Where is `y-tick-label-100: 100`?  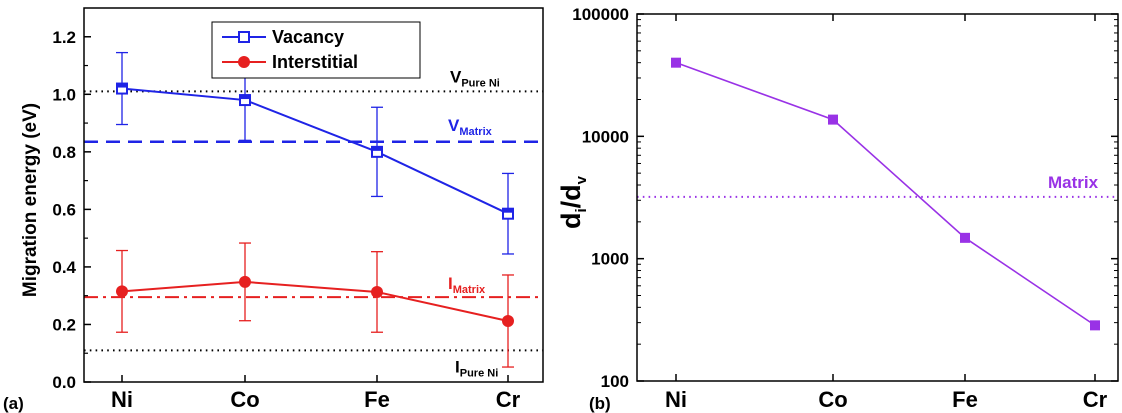 y-tick-label-100: 100 is located at coordinates (615, 381).